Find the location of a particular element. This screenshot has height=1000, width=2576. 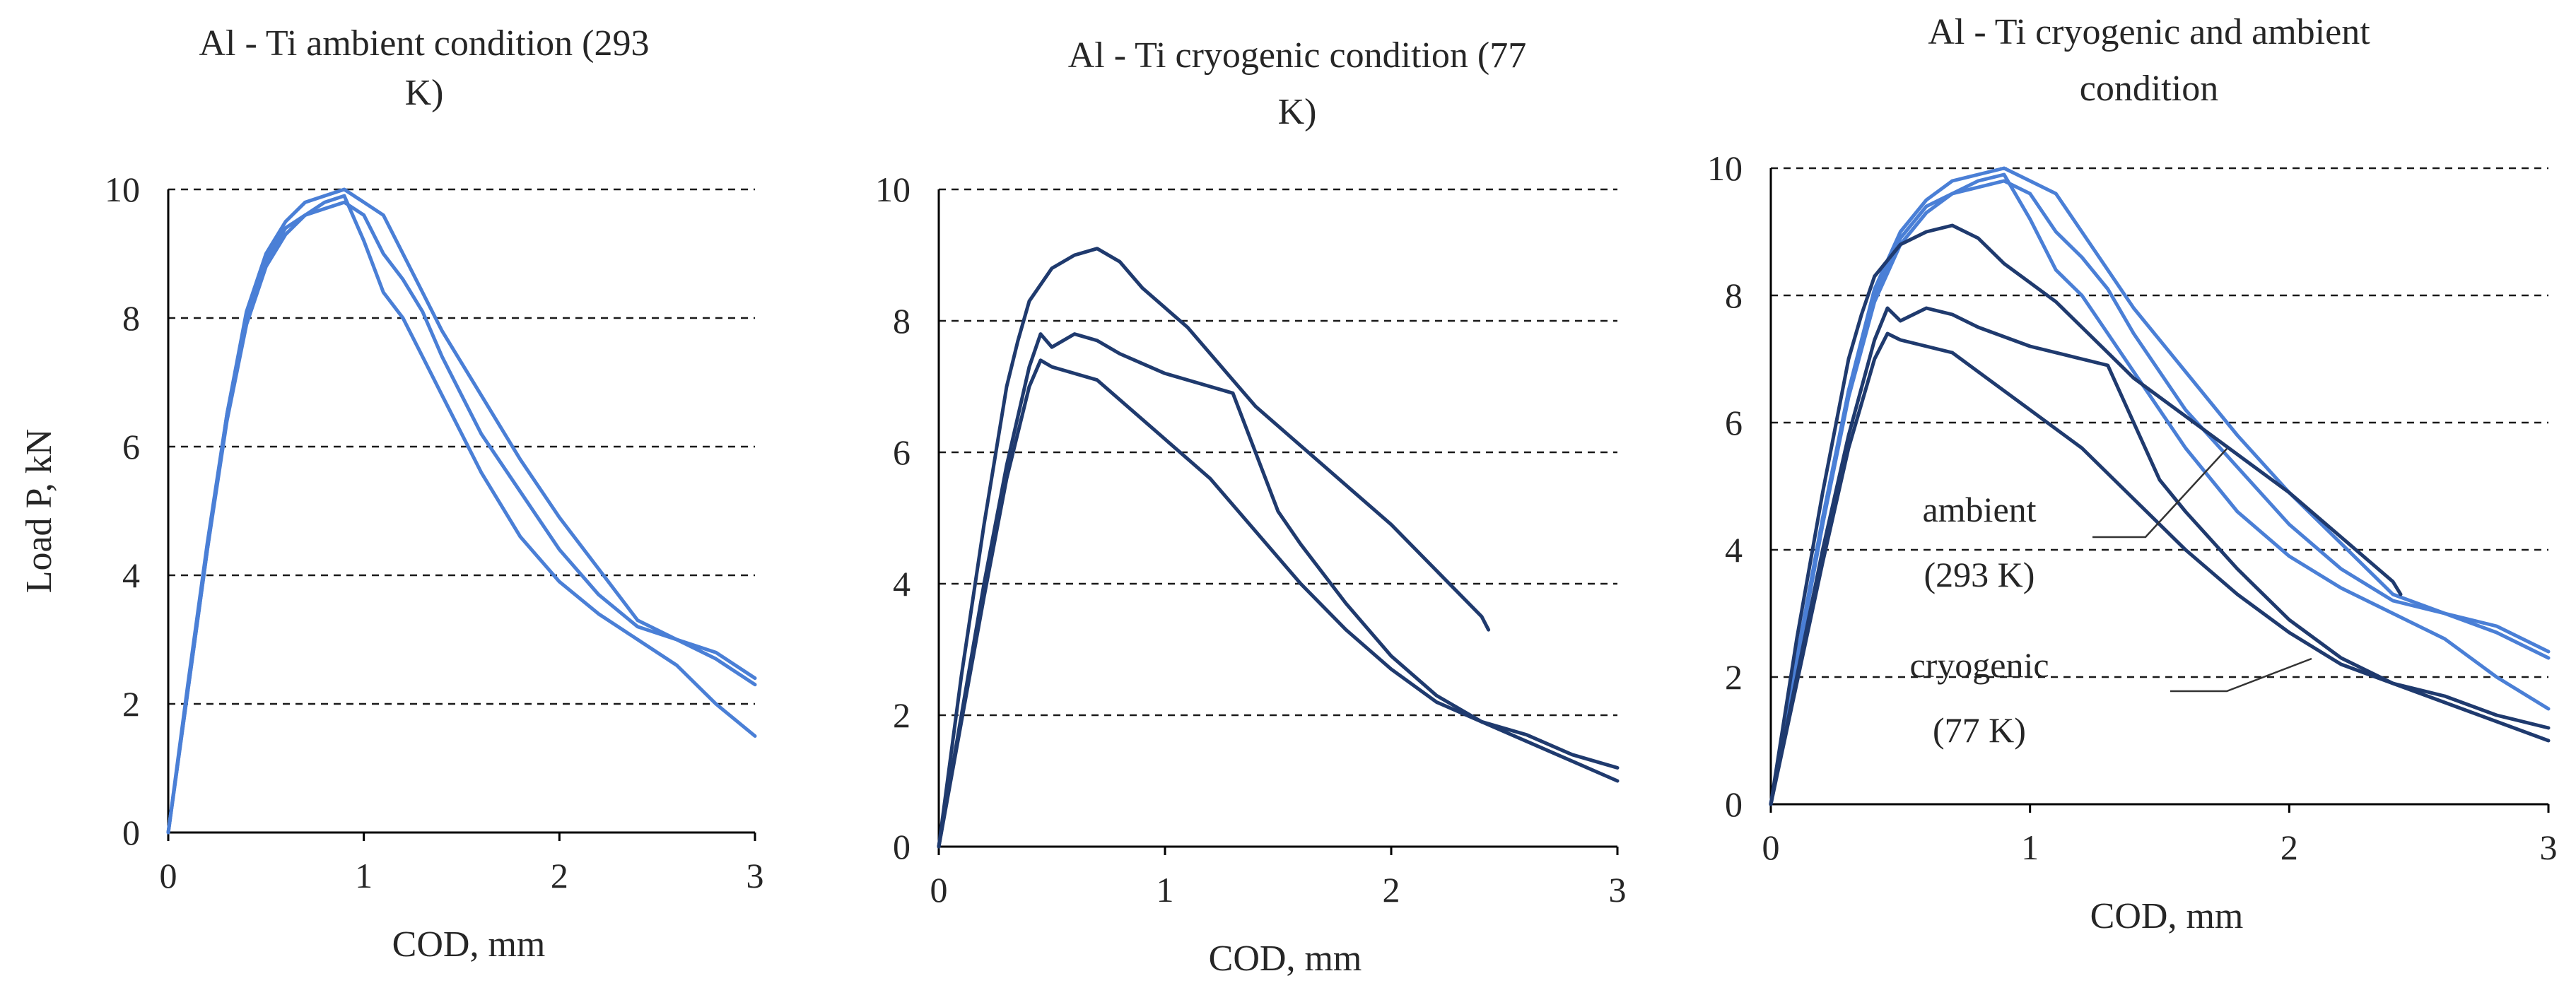

annotation-cryogenic: (77 K) is located at coordinates (1980, 730).